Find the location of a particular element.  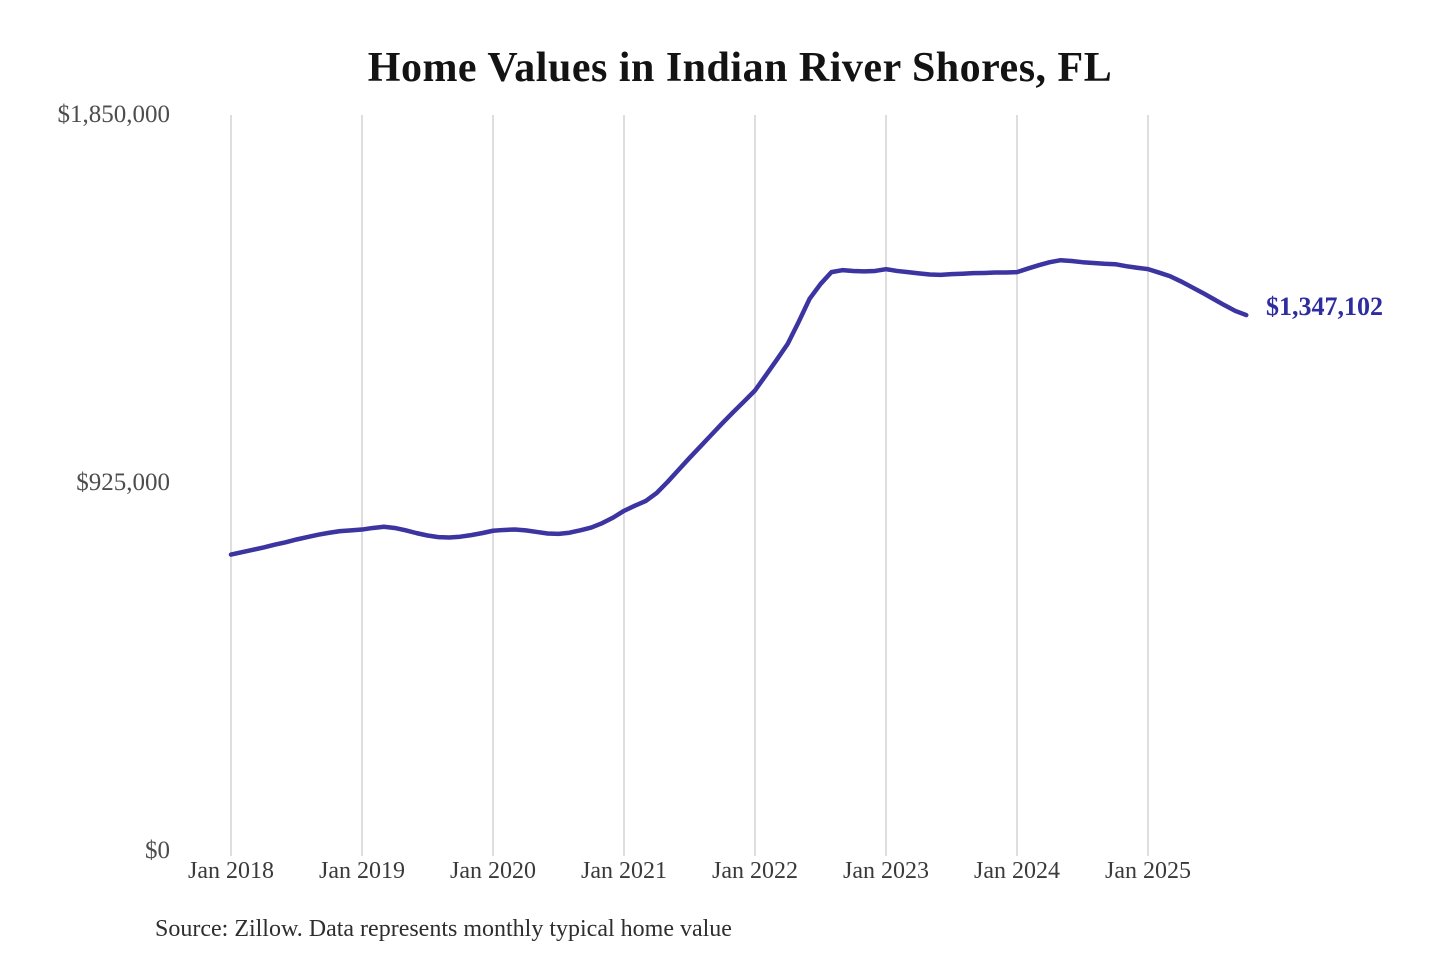

y-tick-label-mid: $925,000 is located at coordinates (123, 482).